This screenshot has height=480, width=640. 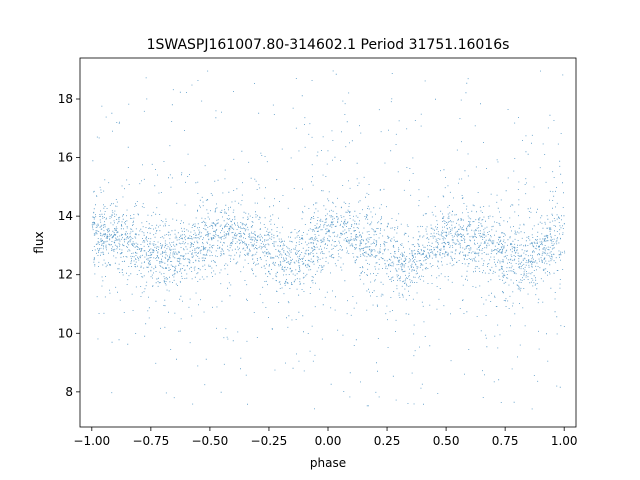 I want to click on x-tick-label: 0.00, so click(x=328, y=441).